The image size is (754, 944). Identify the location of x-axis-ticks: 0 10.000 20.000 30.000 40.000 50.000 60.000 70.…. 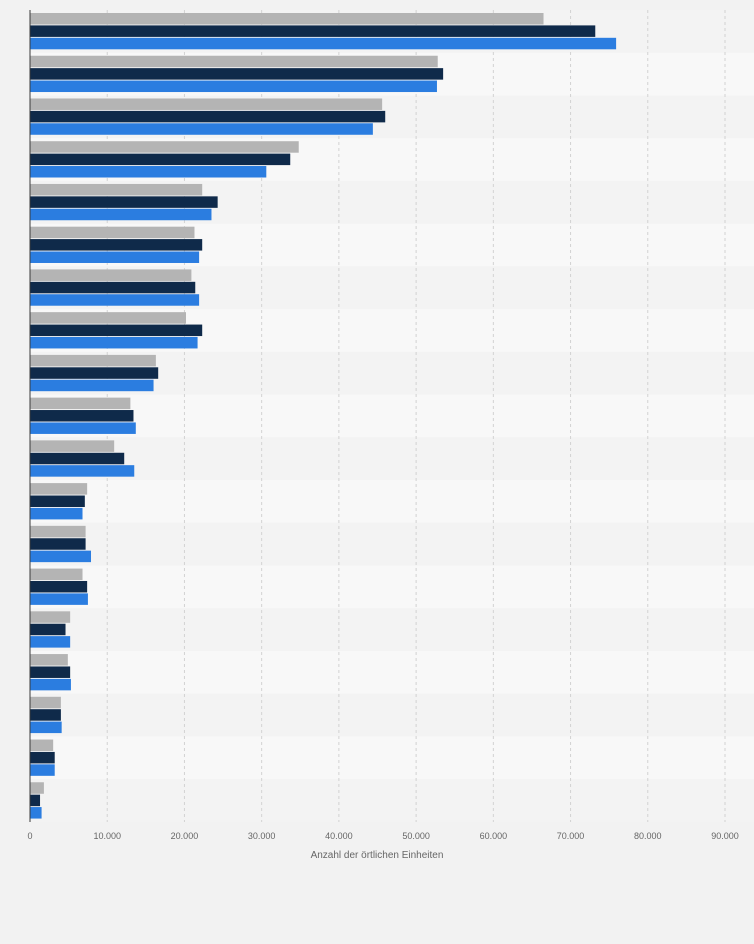
(382, 836).